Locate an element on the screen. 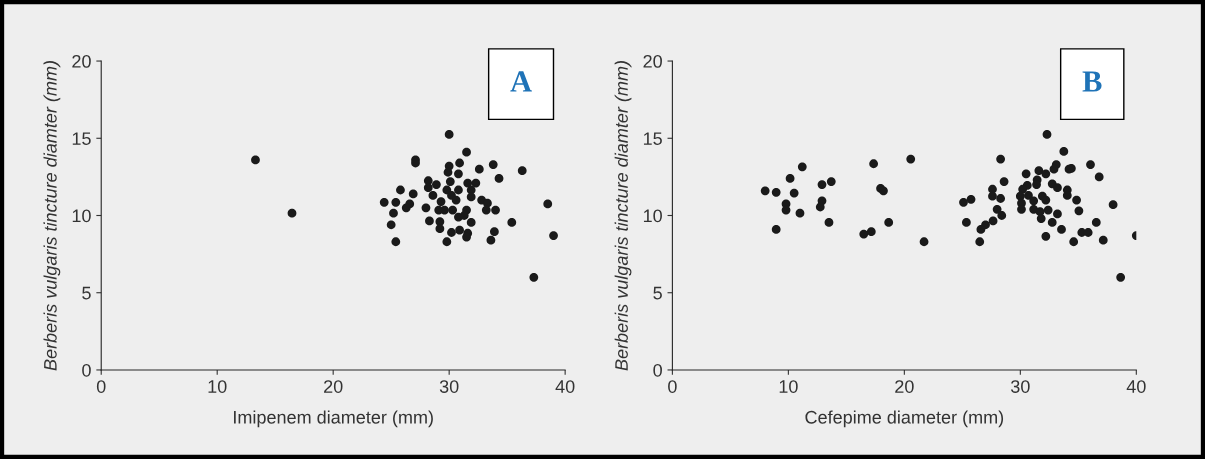 This screenshot has height=459, width=1205. x-axis-title: Cefepime diameter (mm) is located at coordinates (904, 419).